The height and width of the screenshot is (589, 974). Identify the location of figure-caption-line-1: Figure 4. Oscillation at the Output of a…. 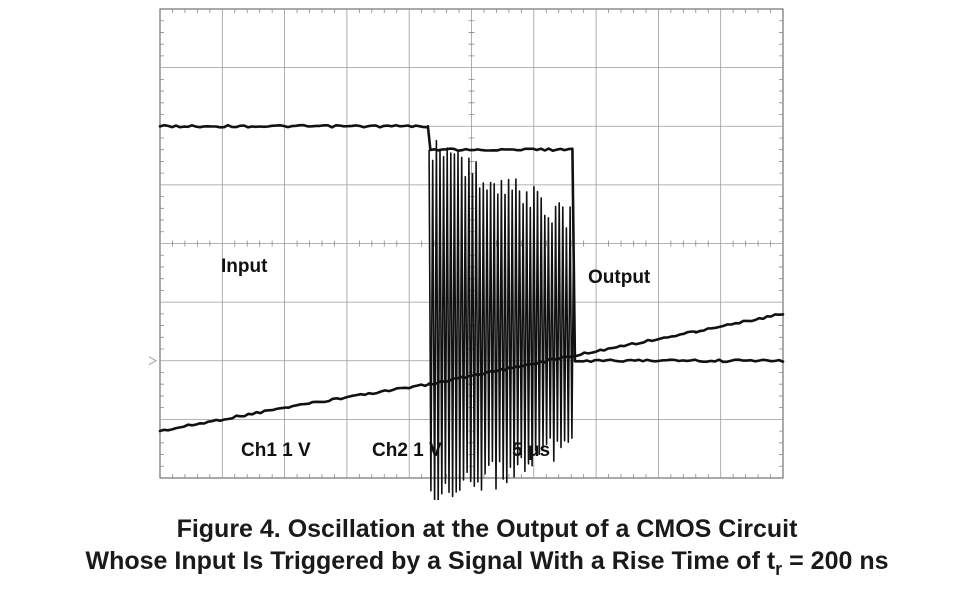
(487, 529).